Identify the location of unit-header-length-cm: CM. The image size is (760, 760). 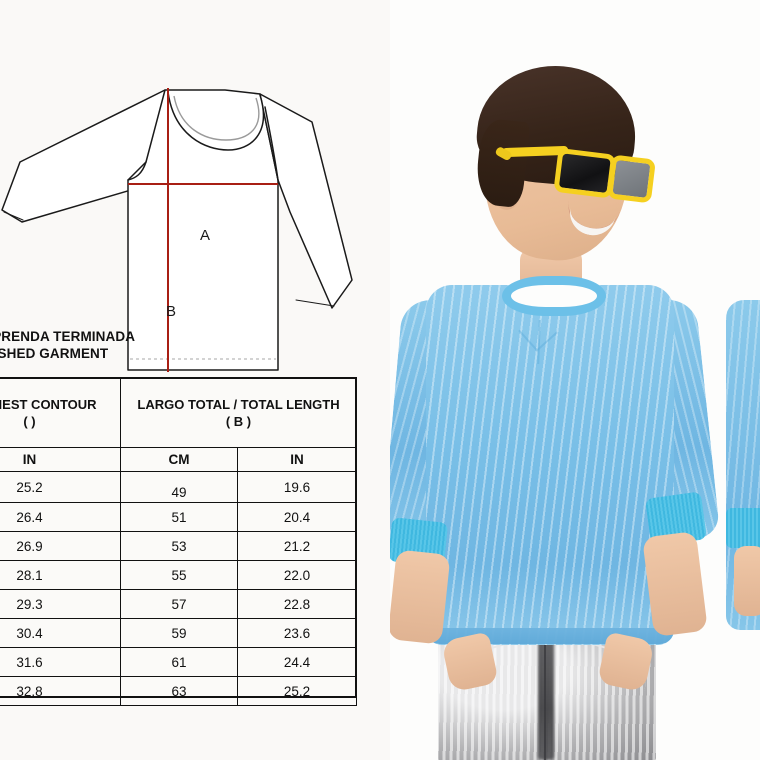
(179, 459).